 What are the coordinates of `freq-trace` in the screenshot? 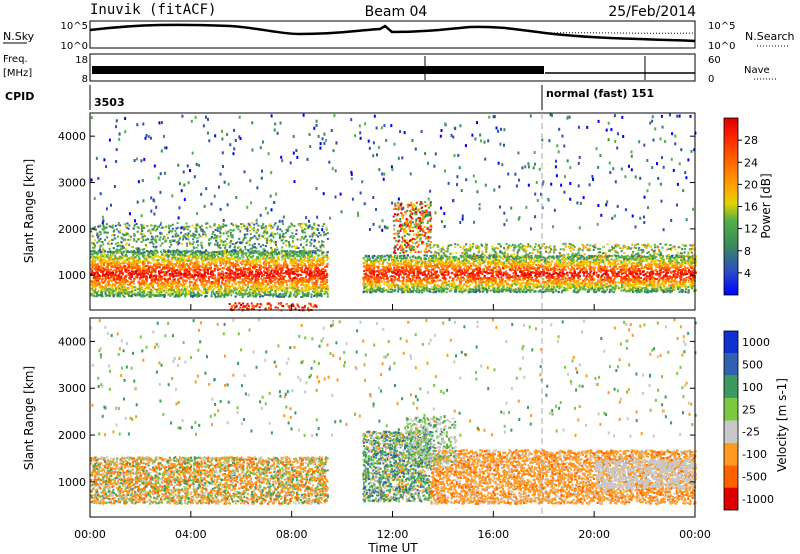 It's located at (318, 70).